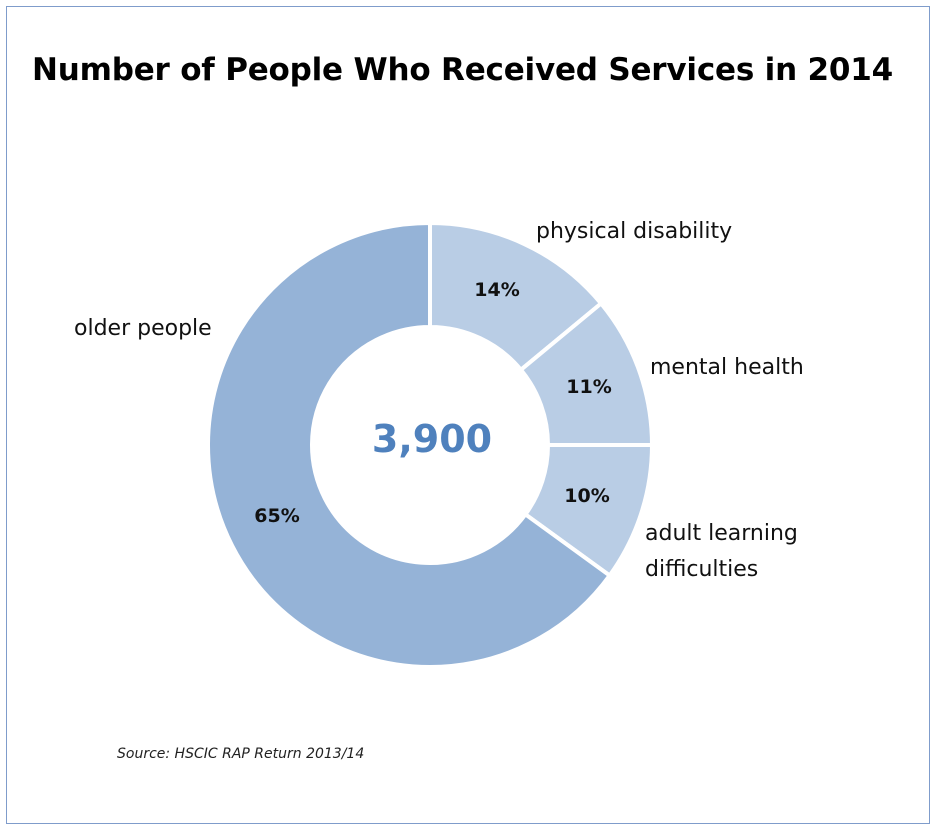 The image size is (938, 824). I want to click on category-label-physical-disability: physical disability, so click(634, 231).